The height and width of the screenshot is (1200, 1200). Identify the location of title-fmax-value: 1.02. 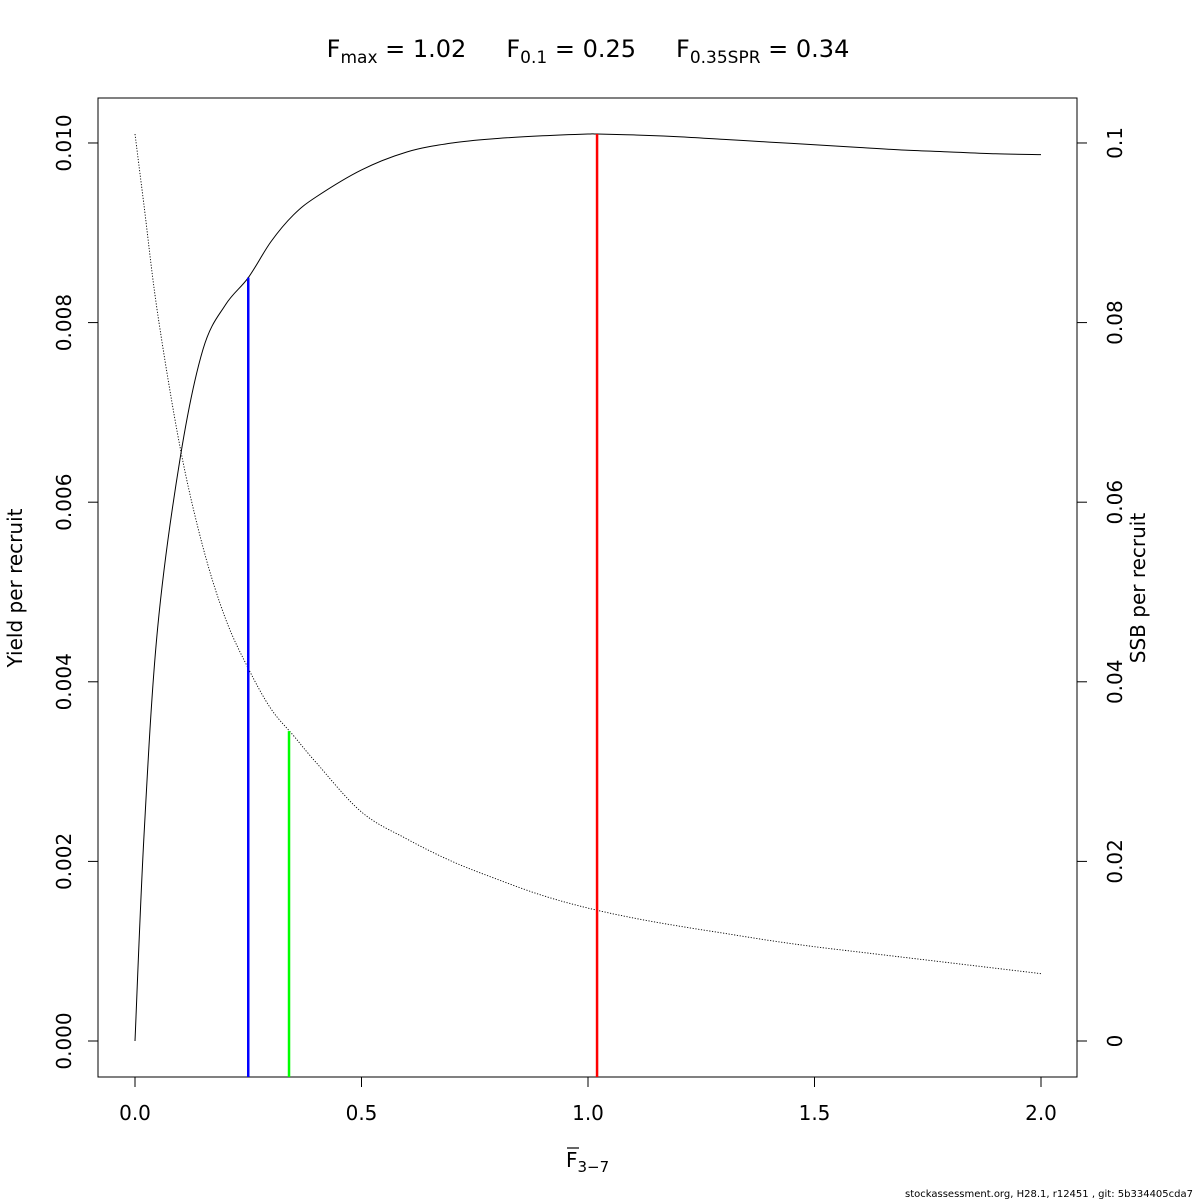
(439, 49).